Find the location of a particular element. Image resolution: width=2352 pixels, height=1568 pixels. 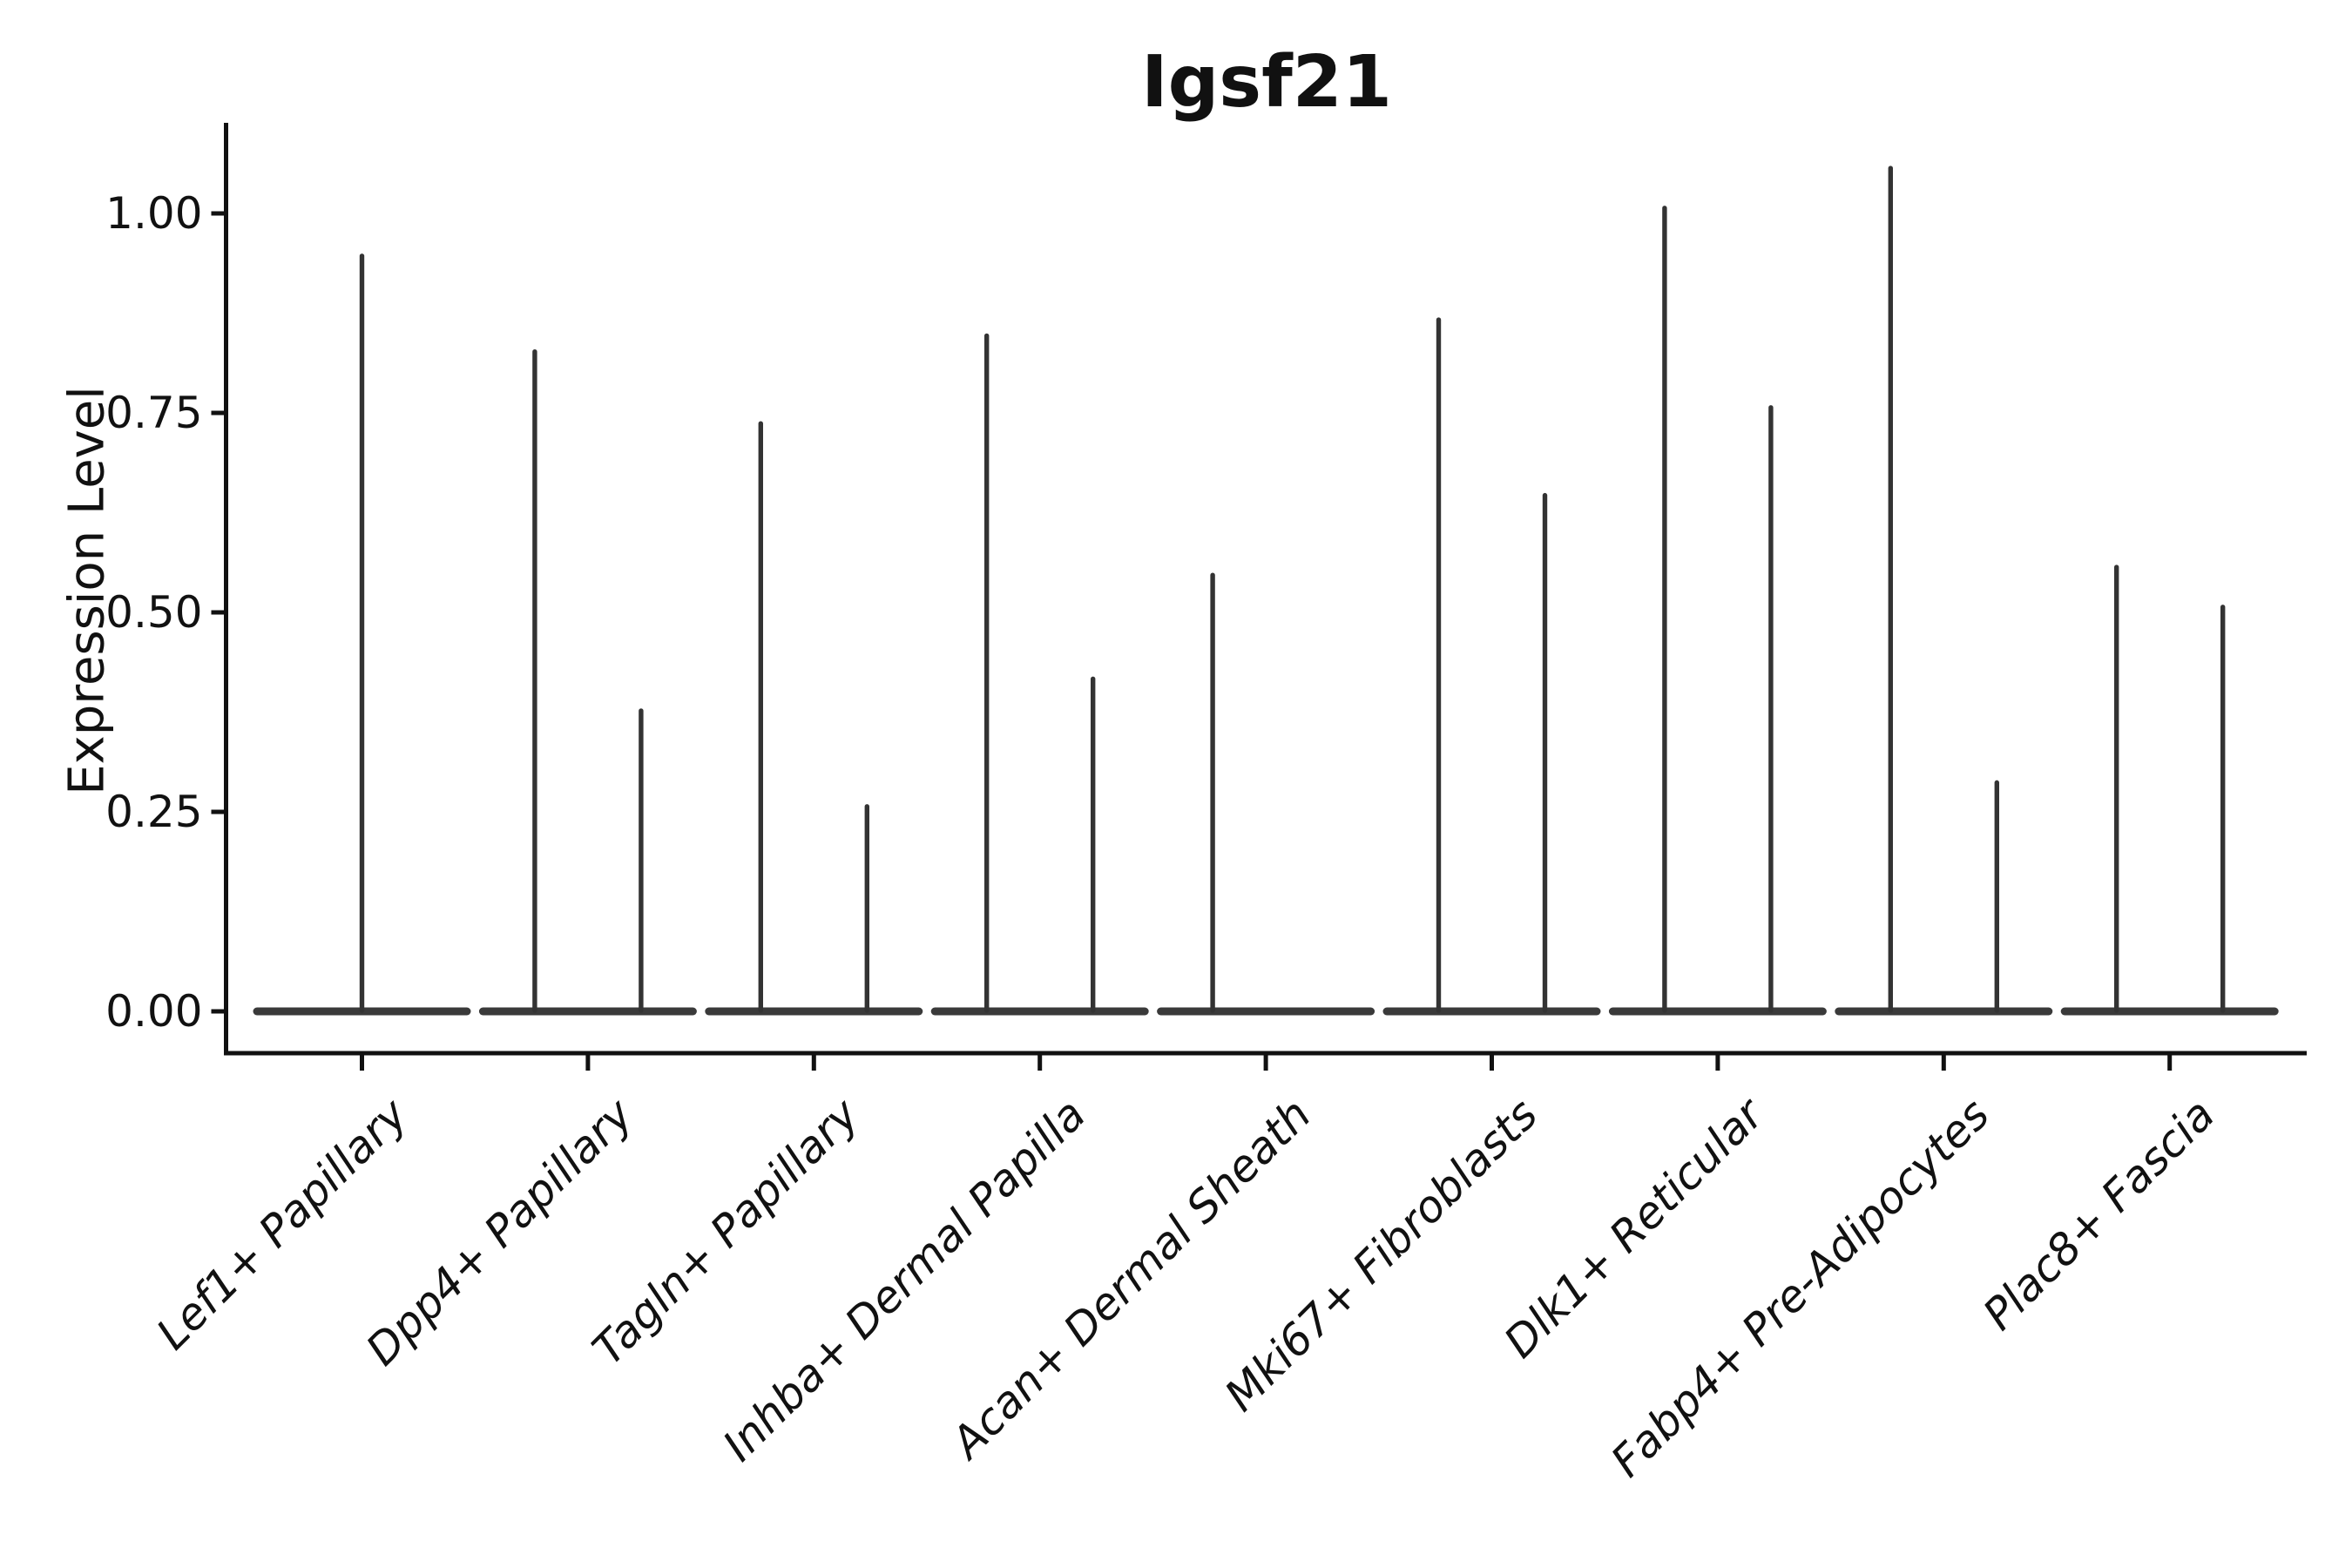

chart-title: Igsf21 is located at coordinates (1266, 82).